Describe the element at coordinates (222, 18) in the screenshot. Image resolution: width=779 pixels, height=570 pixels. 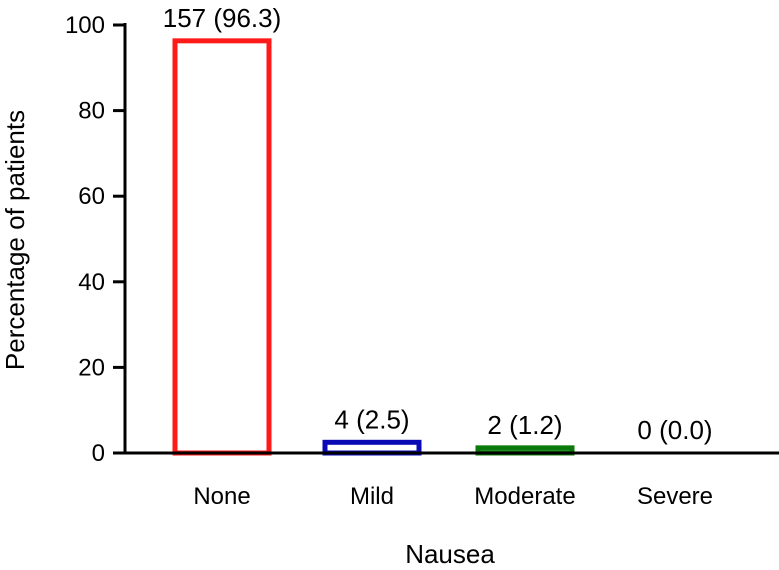
I see `data-label: 157 (96.3)` at that location.